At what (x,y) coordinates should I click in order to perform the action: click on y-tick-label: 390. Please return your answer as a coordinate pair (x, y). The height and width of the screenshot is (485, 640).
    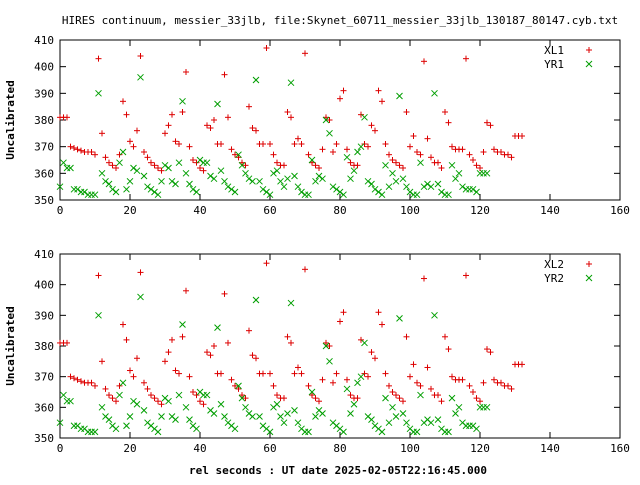
    Looking at the image, I should click on (44, 315).